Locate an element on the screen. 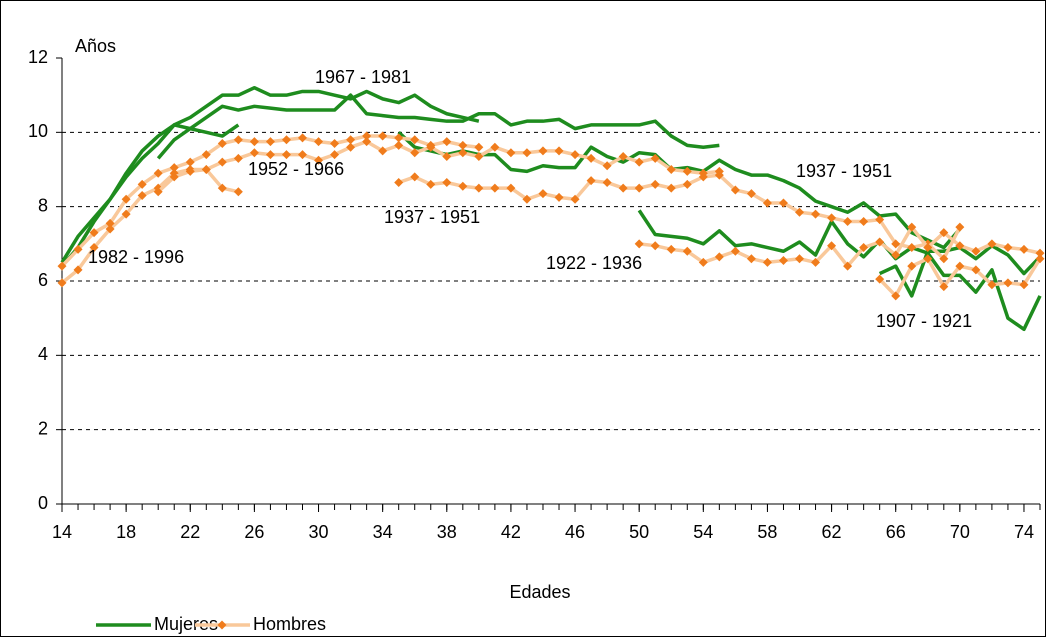 The height and width of the screenshot is (637, 1046). x-tick-label: 38 is located at coordinates (447, 532).